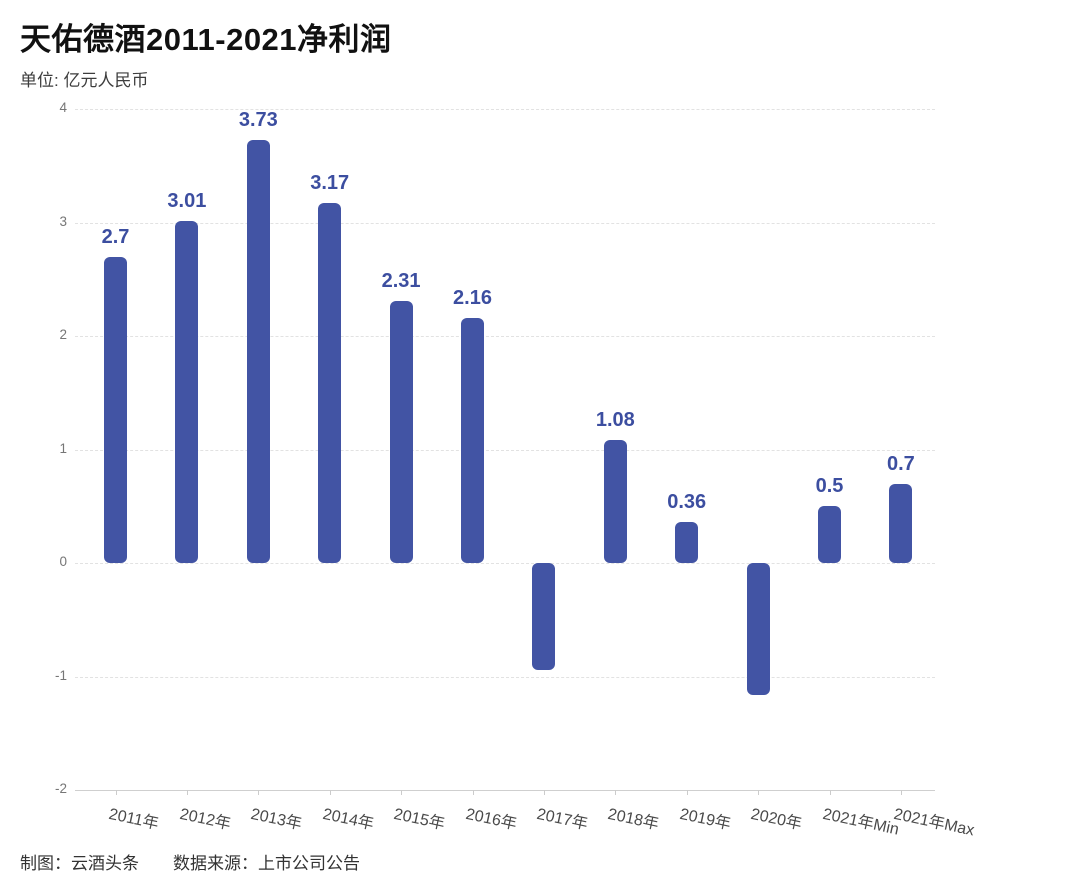 This screenshot has height=888, width=1080. I want to click on bar-2015年, so click(401, 431).